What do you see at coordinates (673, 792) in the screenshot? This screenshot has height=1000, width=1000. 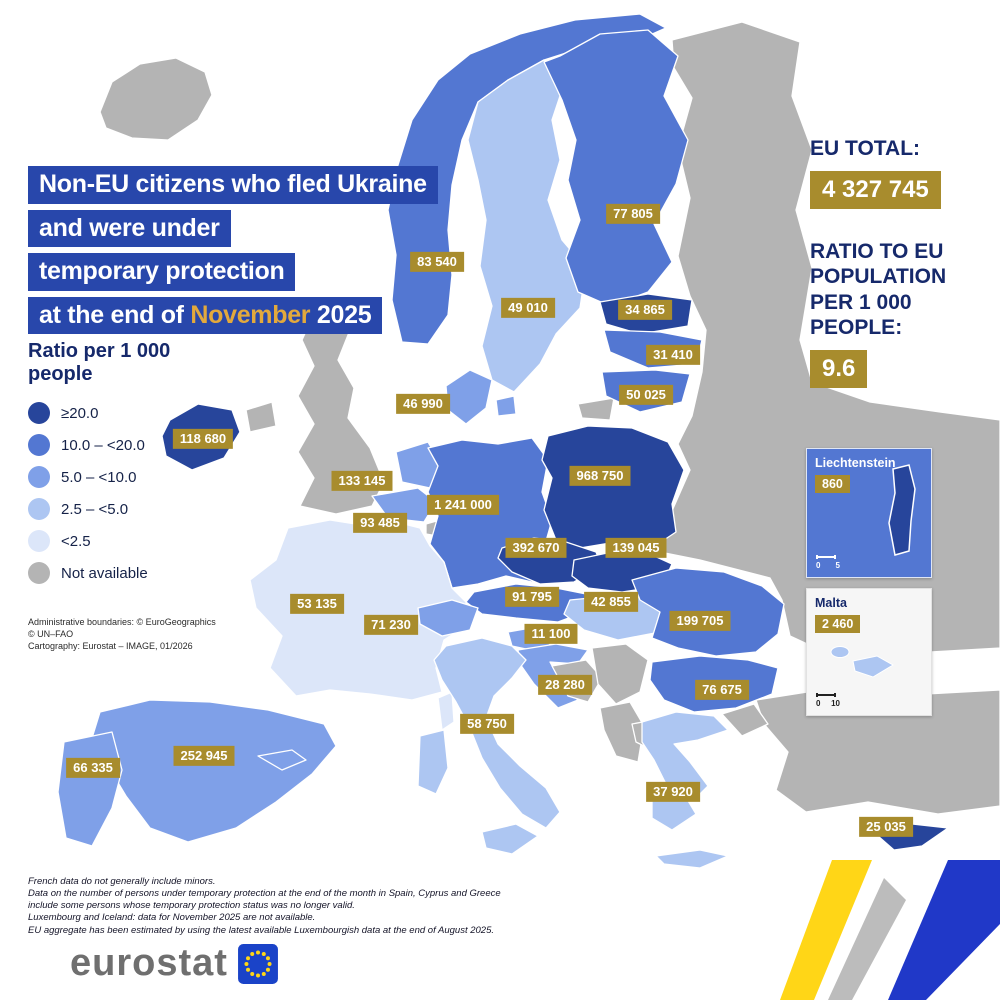 I see `value-badge-greece: 37 920` at bounding box center [673, 792].